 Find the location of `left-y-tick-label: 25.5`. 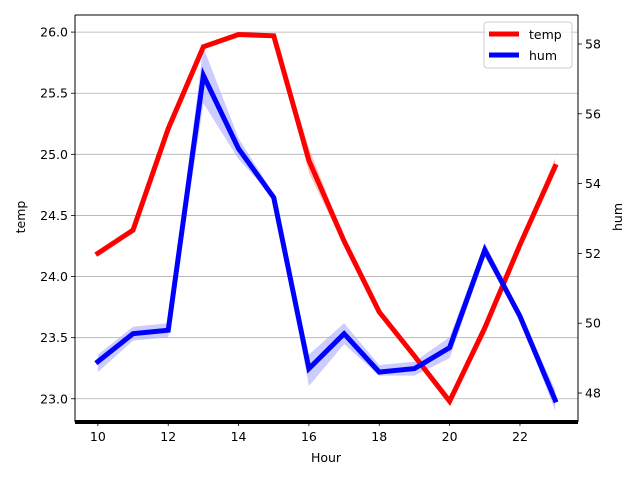

left-y-tick-label: 25.5 is located at coordinates (54, 93).